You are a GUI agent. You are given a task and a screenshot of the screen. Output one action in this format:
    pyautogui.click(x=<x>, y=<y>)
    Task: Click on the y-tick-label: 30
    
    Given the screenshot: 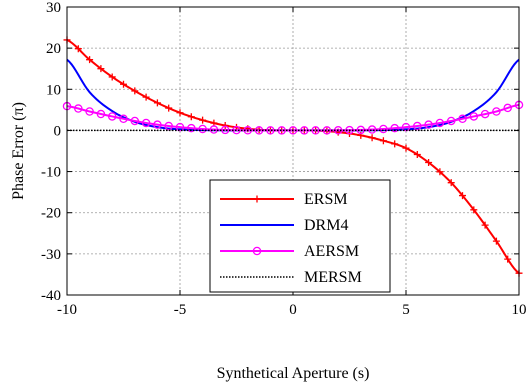 What is the action you would take?
    pyautogui.click(x=53, y=8)
    